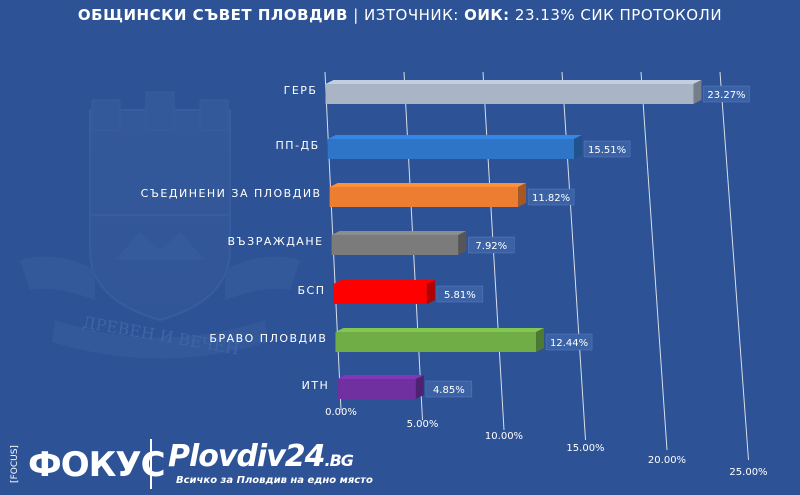  Describe the element at coordinates (504, 436) in the screenshot. I see `x-tick-label: 10.00%` at that location.